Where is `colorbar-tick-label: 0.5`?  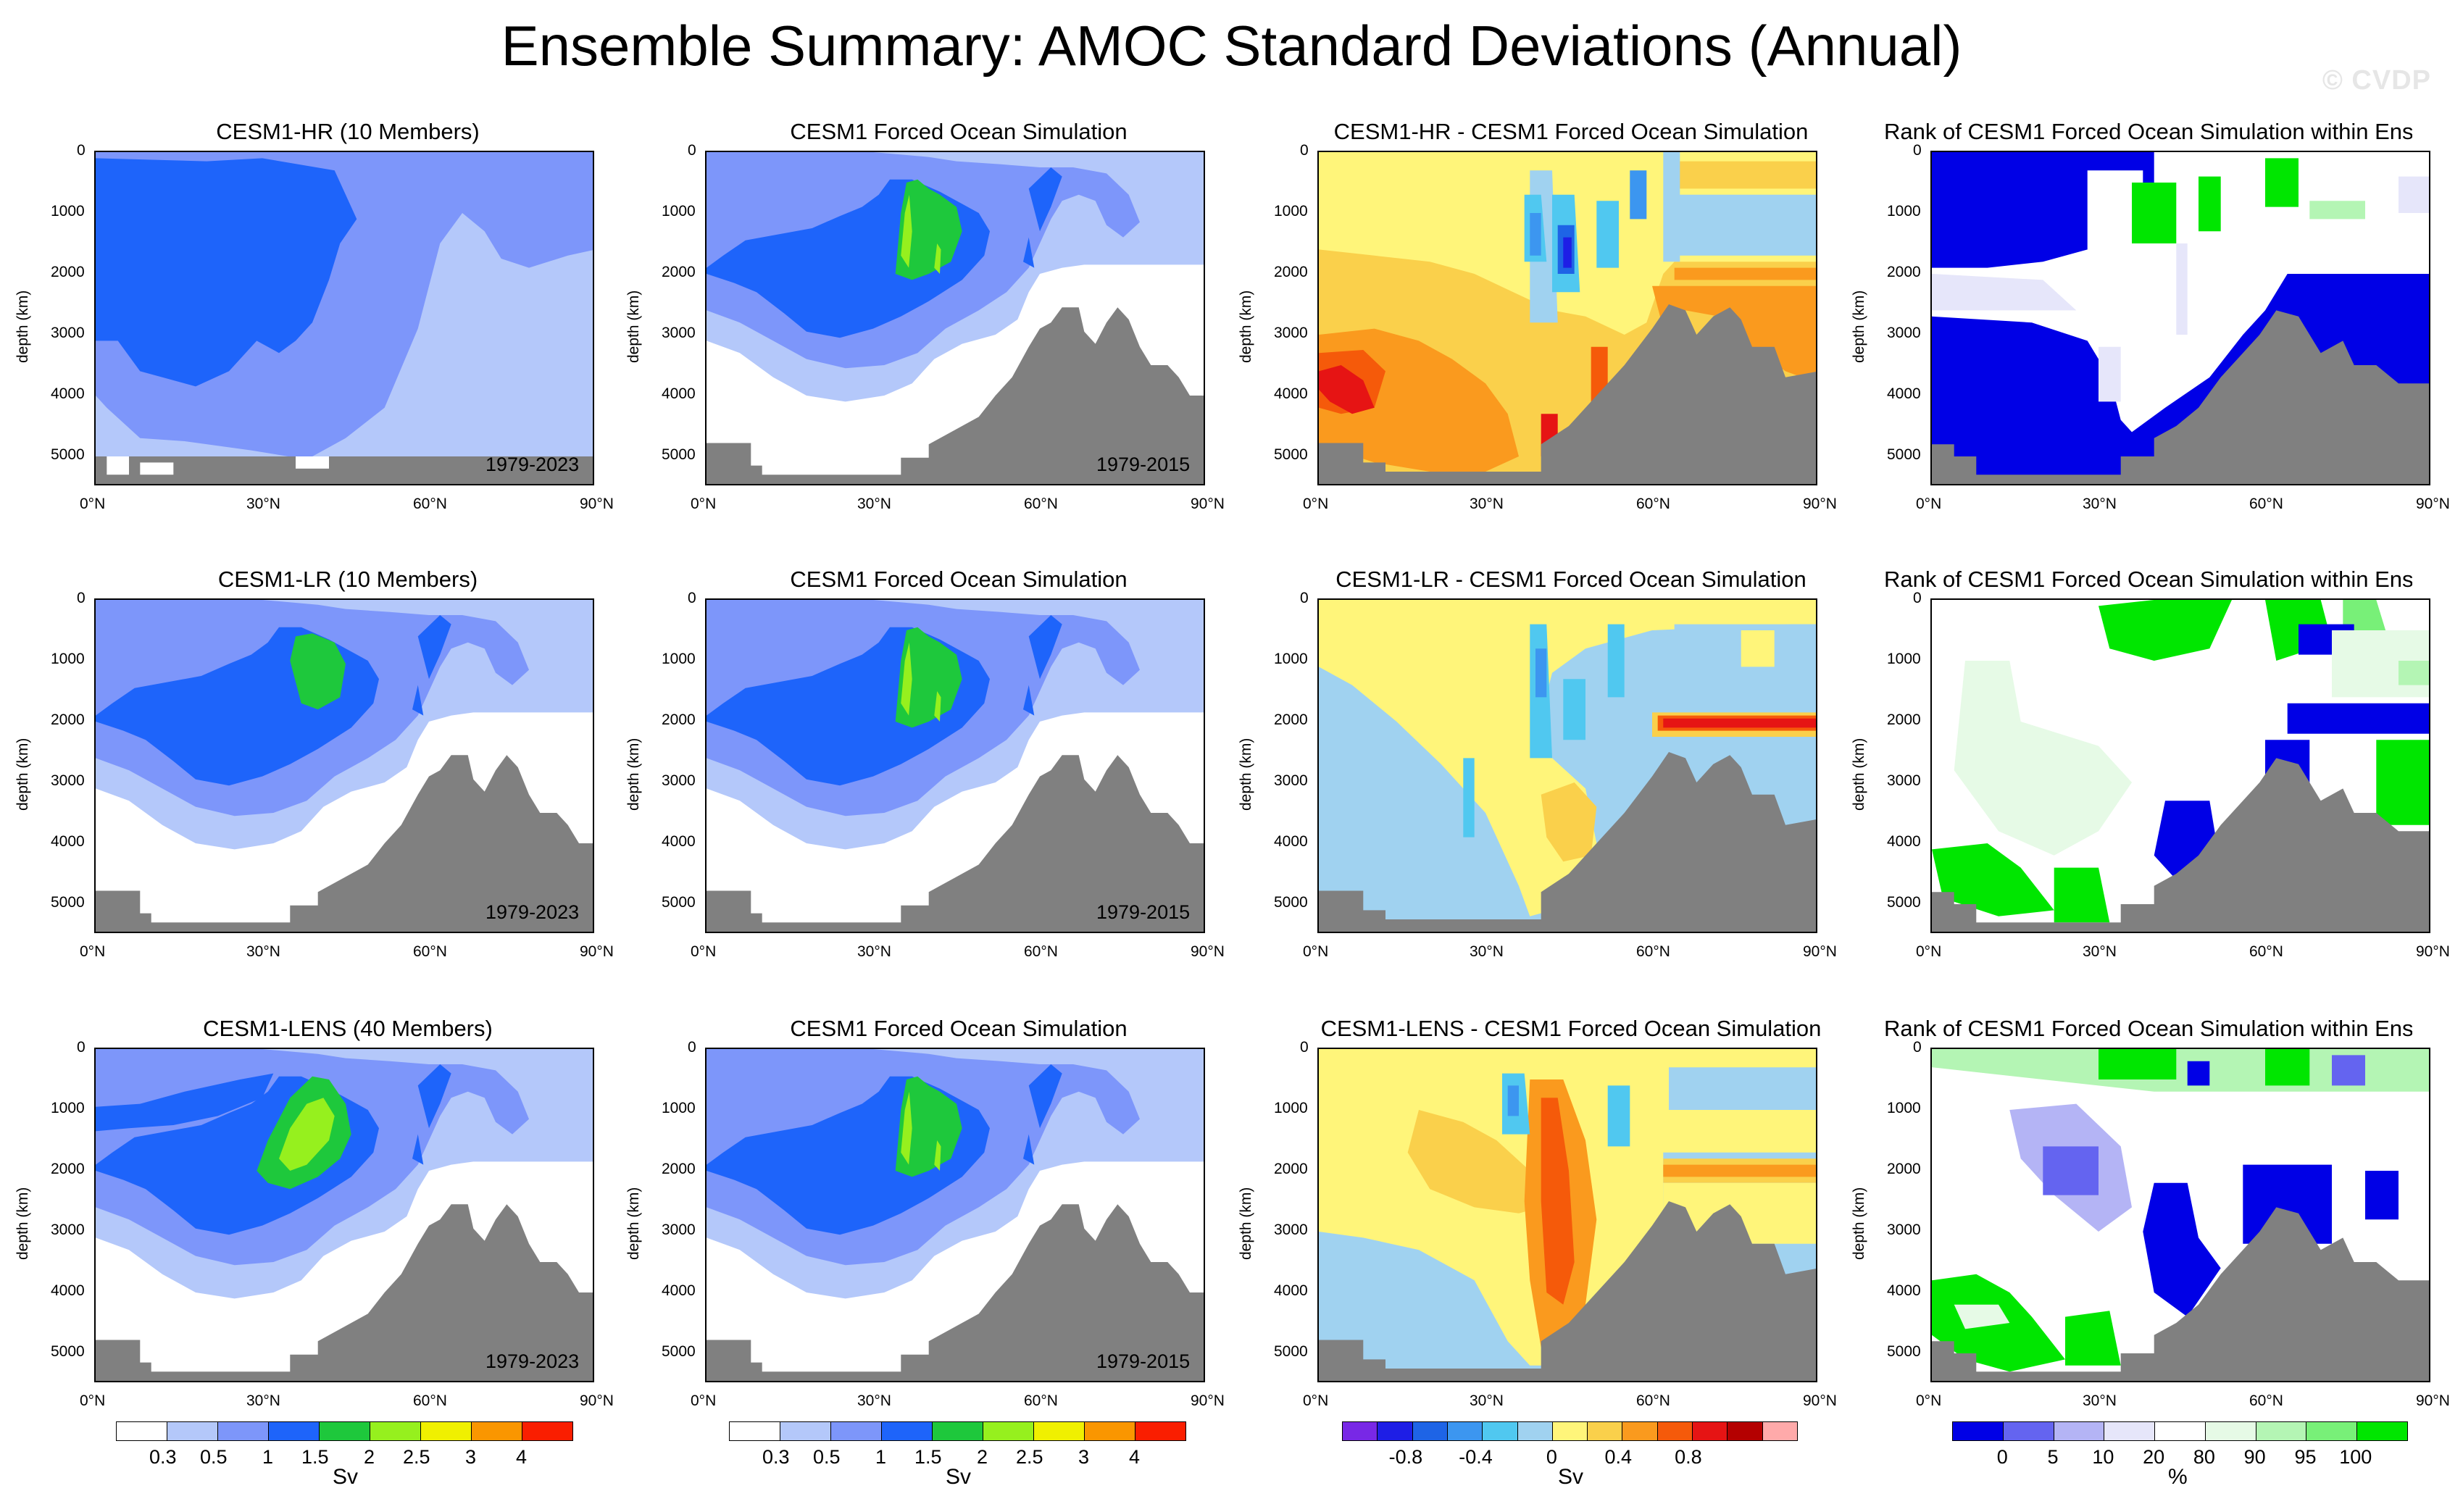
colorbar-tick-label: 0.5 is located at coordinates (214, 1457).